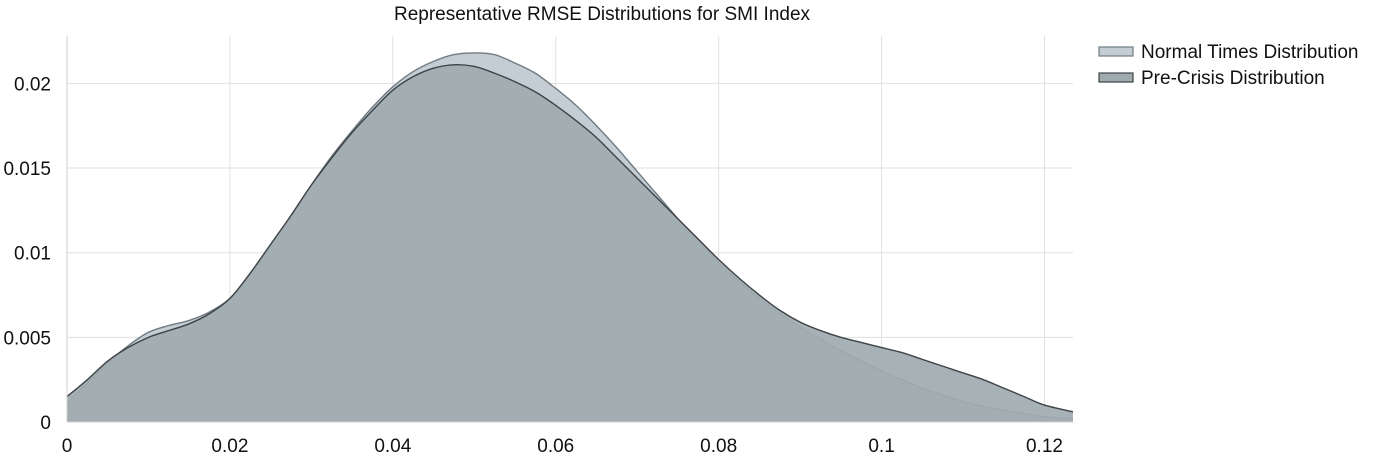 Image resolution: width=1375 pixels, height=463 pixels. I want to click on legend-label: Pre-Crisis Distribution, so click(1233, 78).